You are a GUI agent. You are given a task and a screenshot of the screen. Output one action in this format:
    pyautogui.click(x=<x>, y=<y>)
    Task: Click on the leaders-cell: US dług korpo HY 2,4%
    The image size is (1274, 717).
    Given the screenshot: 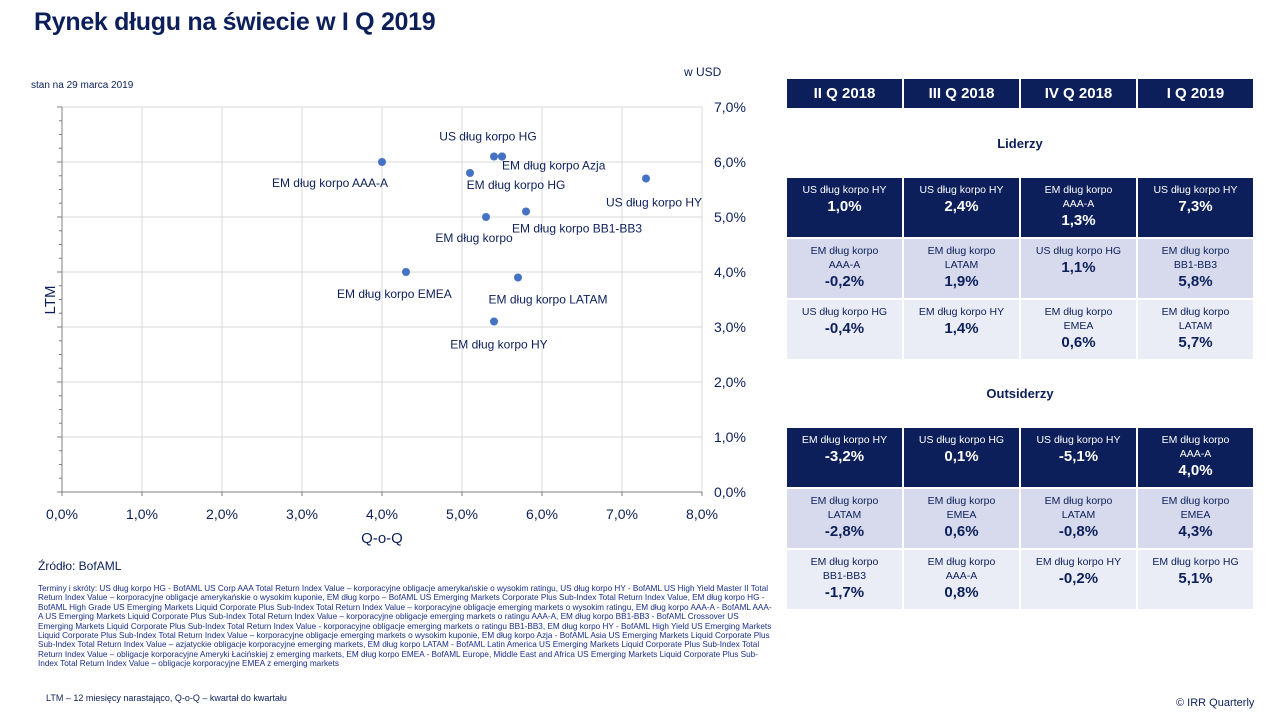 What is the action you would take?
    pyautogui.click(x=961, y=207)
    